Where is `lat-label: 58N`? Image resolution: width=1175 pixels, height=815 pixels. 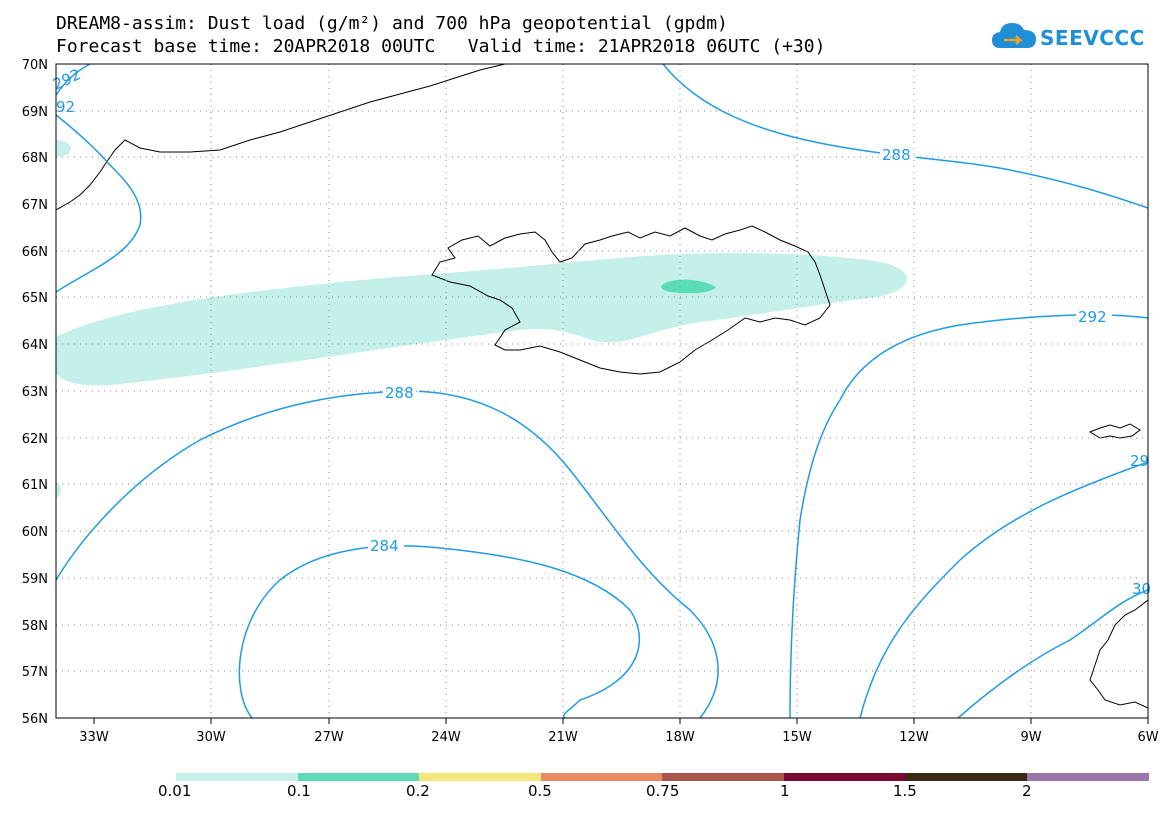
lat-label: 58N is located at coordinates (35, 626).